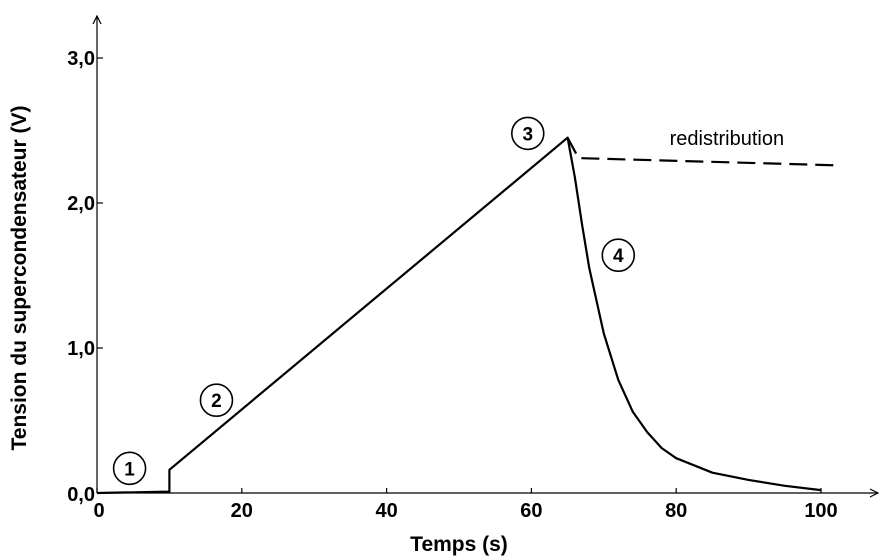 The height and width of the screenshot is (557, 885). Describe the element at coordinates (85, 277) in the screenshot. I see `y-ticks: 0,0 1,0 2,0 3,0` at that location.